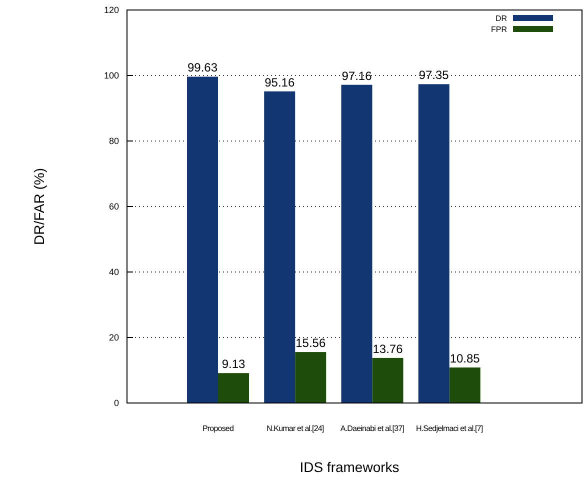  I want to click on data-label: 15.56, so click(311, 343).